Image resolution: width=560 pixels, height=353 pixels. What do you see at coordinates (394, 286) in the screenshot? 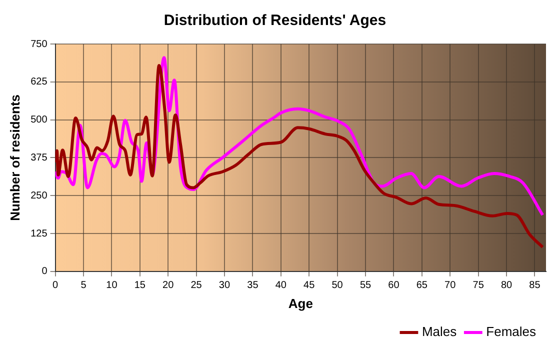
I see `x-tick-label: 60` at bounding box center [394, 286].